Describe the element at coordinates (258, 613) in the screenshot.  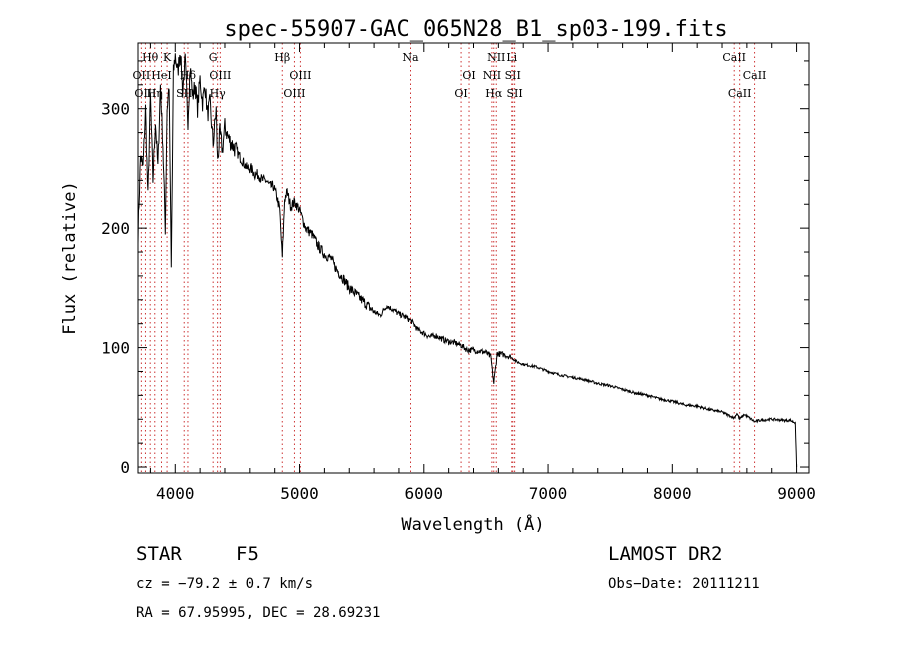
I see `coordinates-readout: RA = 67.95995, DEC = 28.69231` at that location.